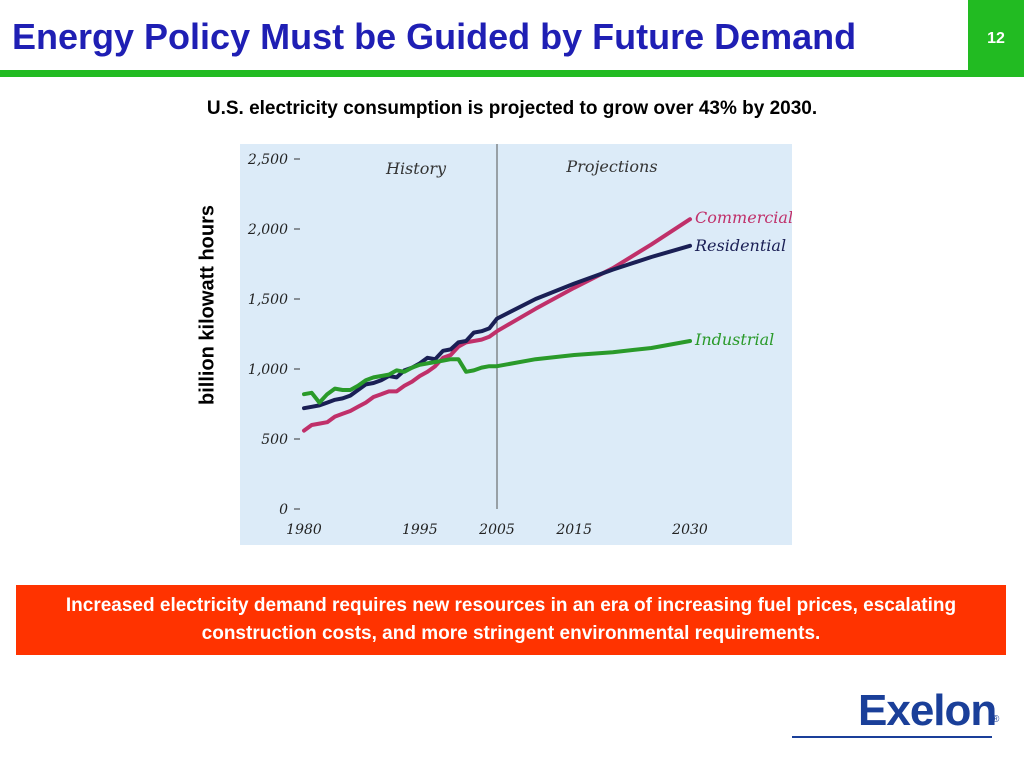 This screenshot has height=768, width=1024. Describe the element at coordinates (740, 245) in the screenshot. I see `series-label-residential: Residential` at that location.